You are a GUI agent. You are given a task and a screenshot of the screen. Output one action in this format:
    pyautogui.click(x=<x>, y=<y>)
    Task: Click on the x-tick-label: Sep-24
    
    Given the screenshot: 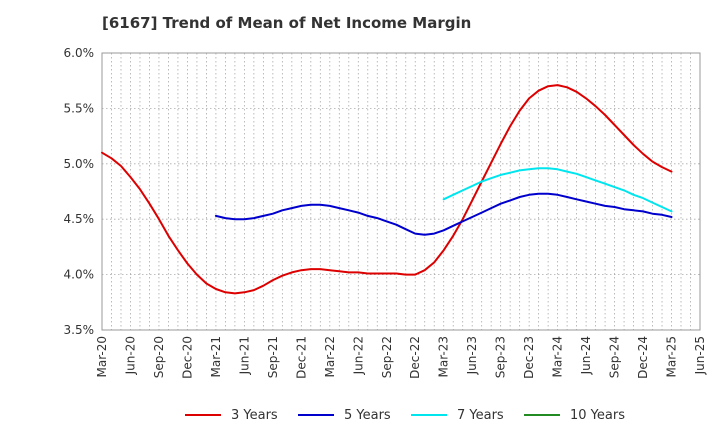 What is the action you would take?
    pyautogui.click(x=615, y=357)
    